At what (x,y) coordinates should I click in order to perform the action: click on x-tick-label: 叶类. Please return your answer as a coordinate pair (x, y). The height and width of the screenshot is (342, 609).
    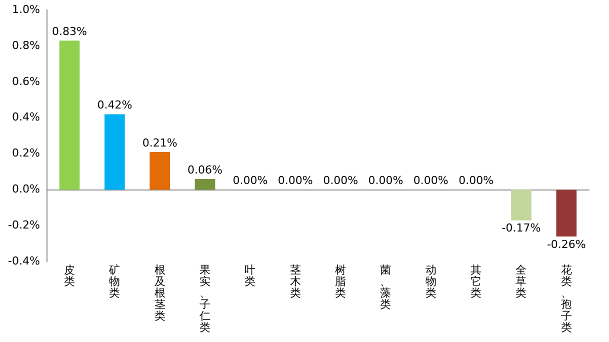
    Looking at the image, I should click on (250, 275).